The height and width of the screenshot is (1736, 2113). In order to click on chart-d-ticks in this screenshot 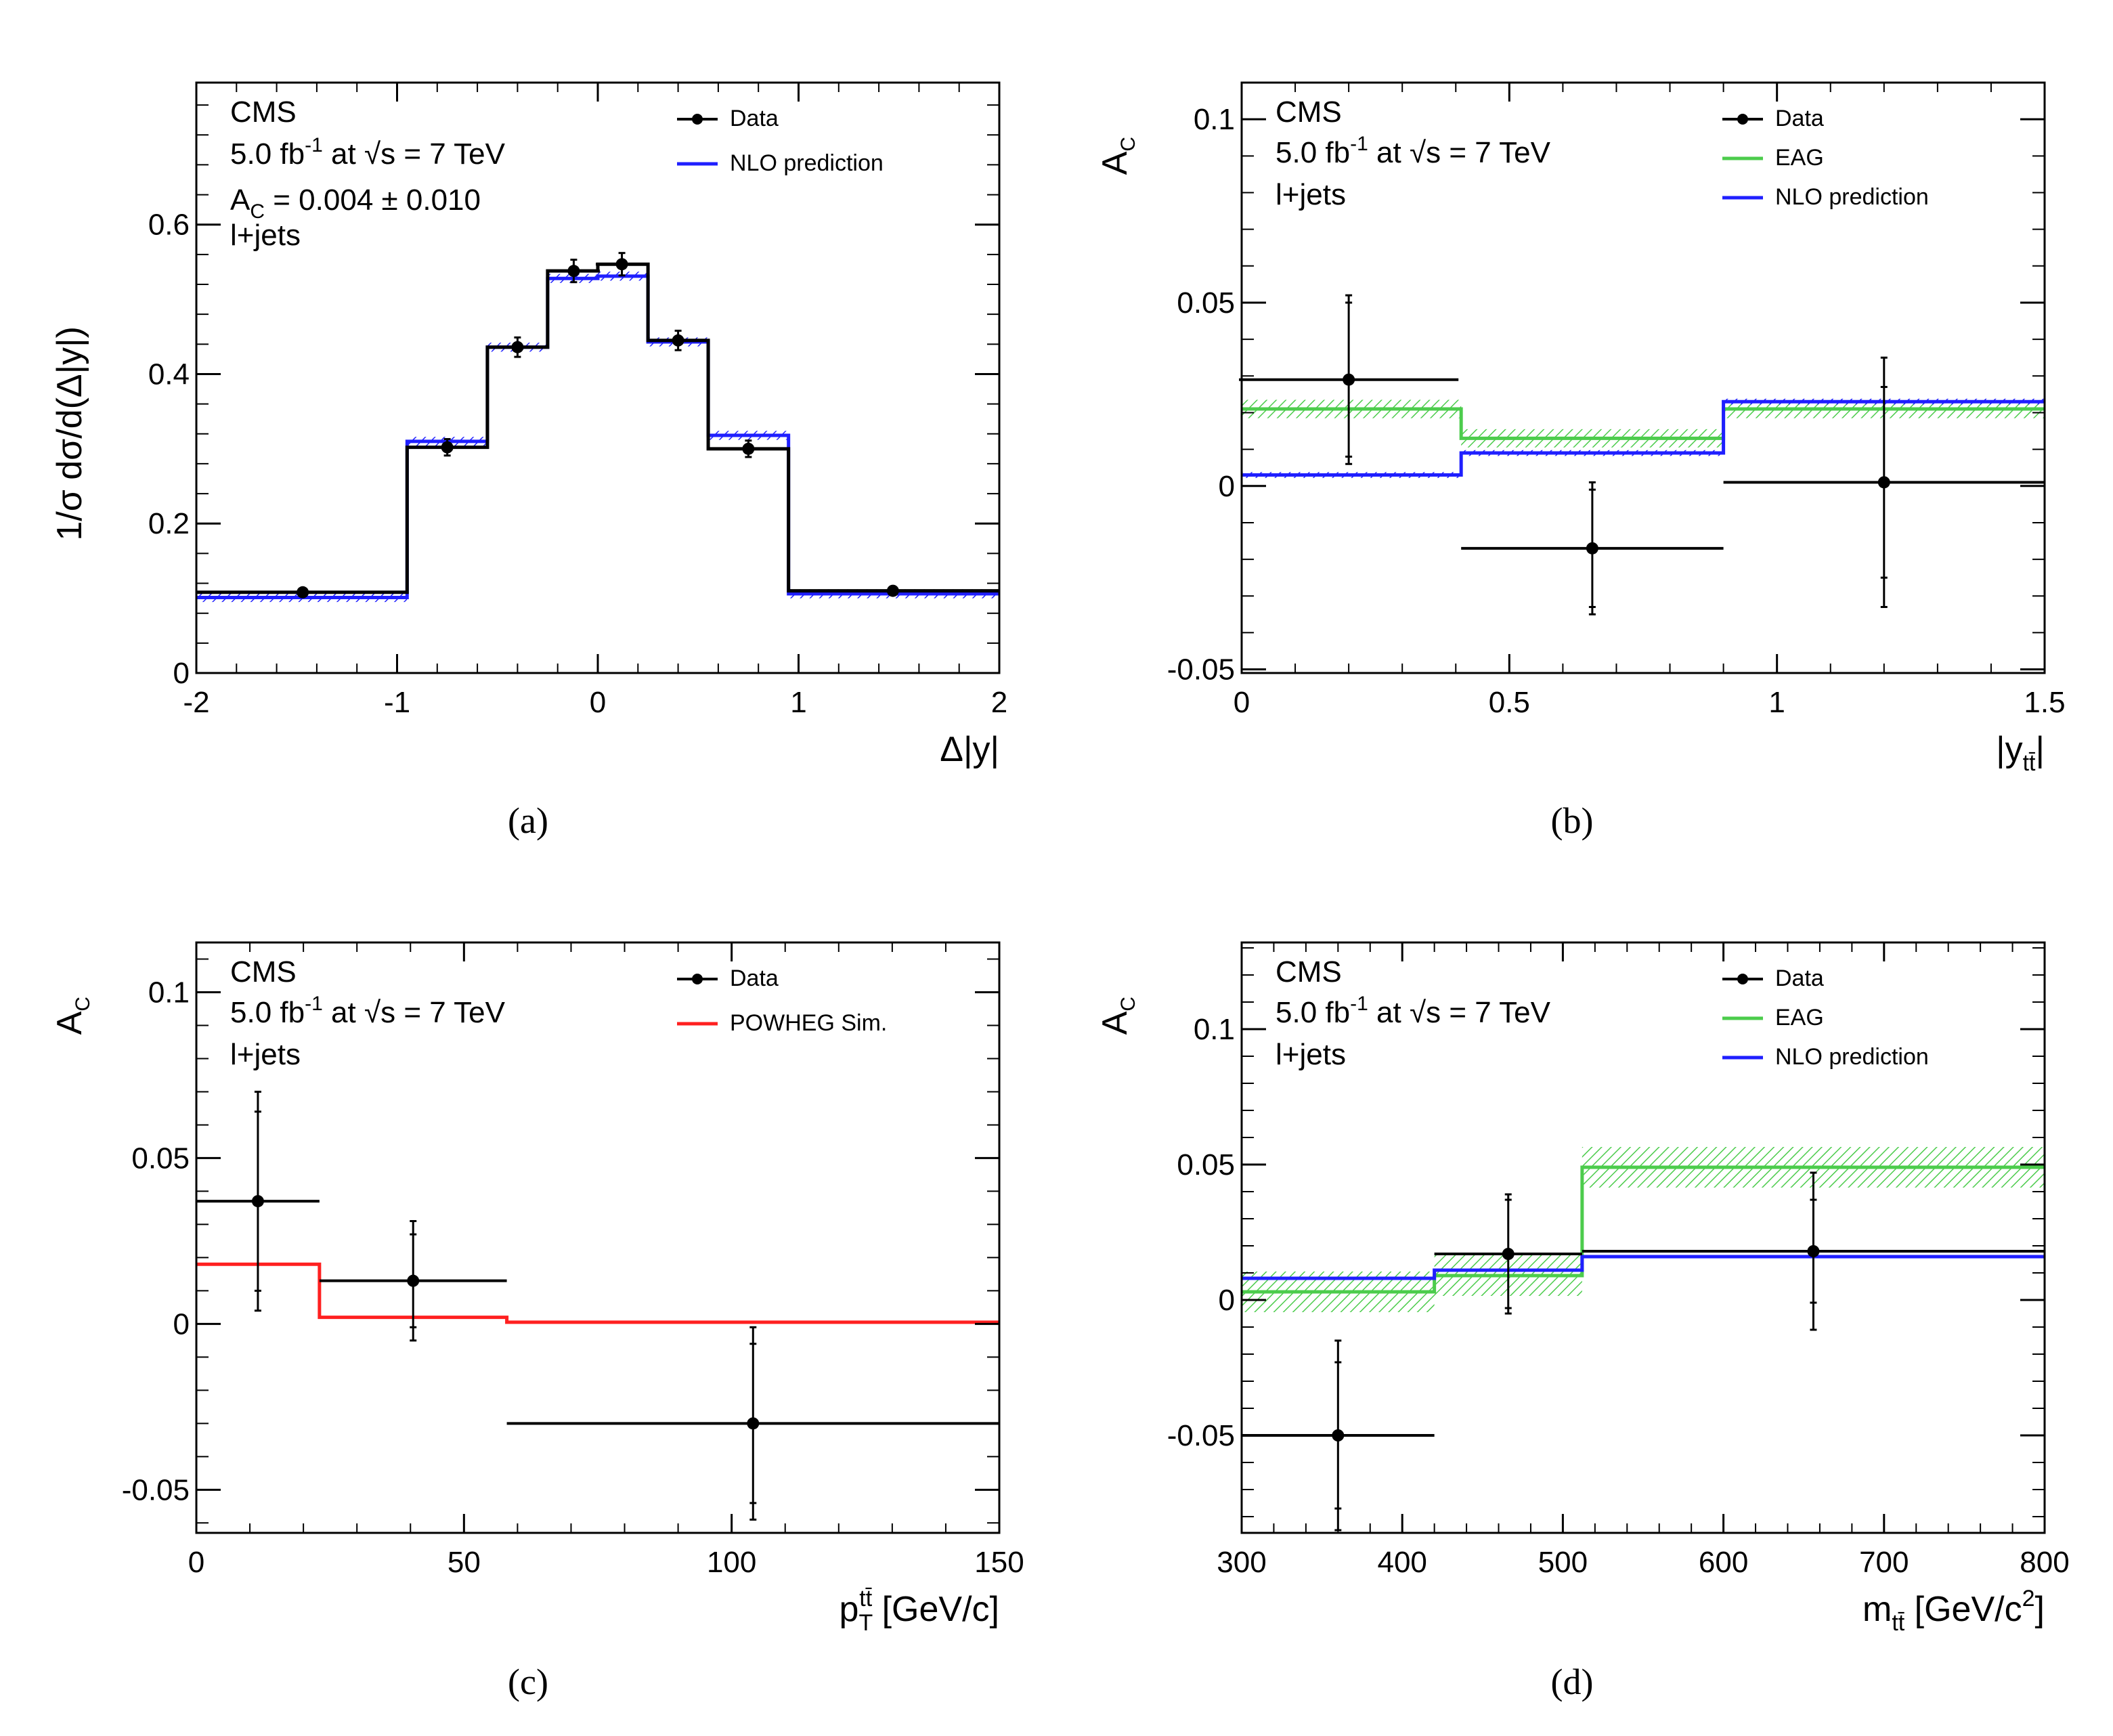, I will do `click(1643, 1237)`.